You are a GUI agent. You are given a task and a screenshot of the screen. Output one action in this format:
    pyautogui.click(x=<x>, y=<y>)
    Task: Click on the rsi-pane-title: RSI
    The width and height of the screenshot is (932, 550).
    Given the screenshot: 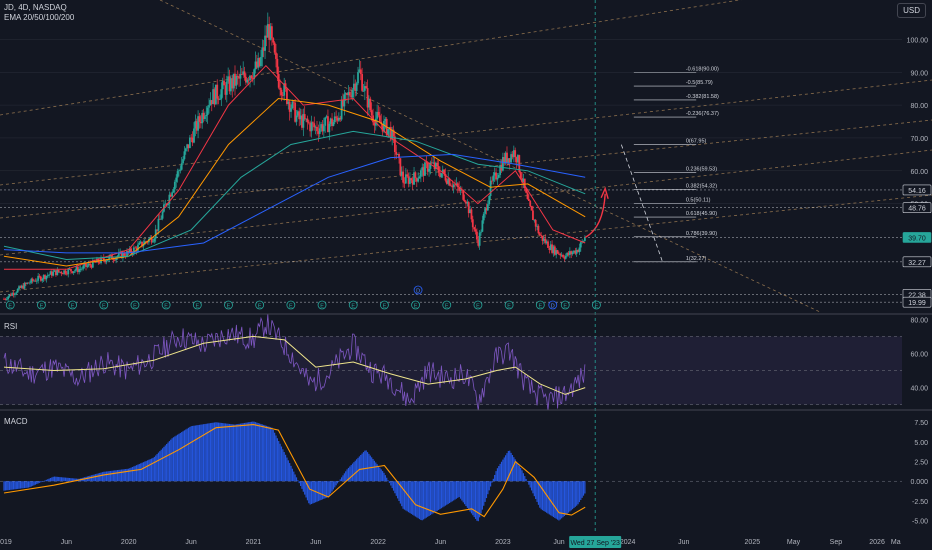 What is the action you would take?
    pyautogui.click(x=10, y=326)
    